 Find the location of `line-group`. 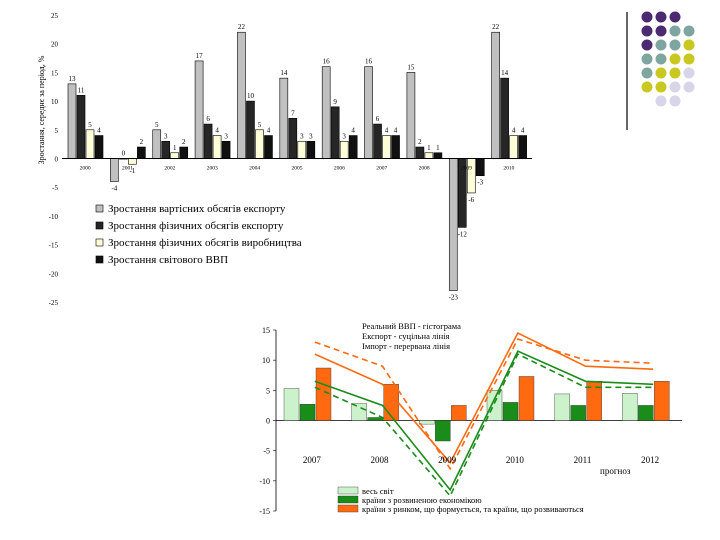

line-group is located at coordinates (484, 414).